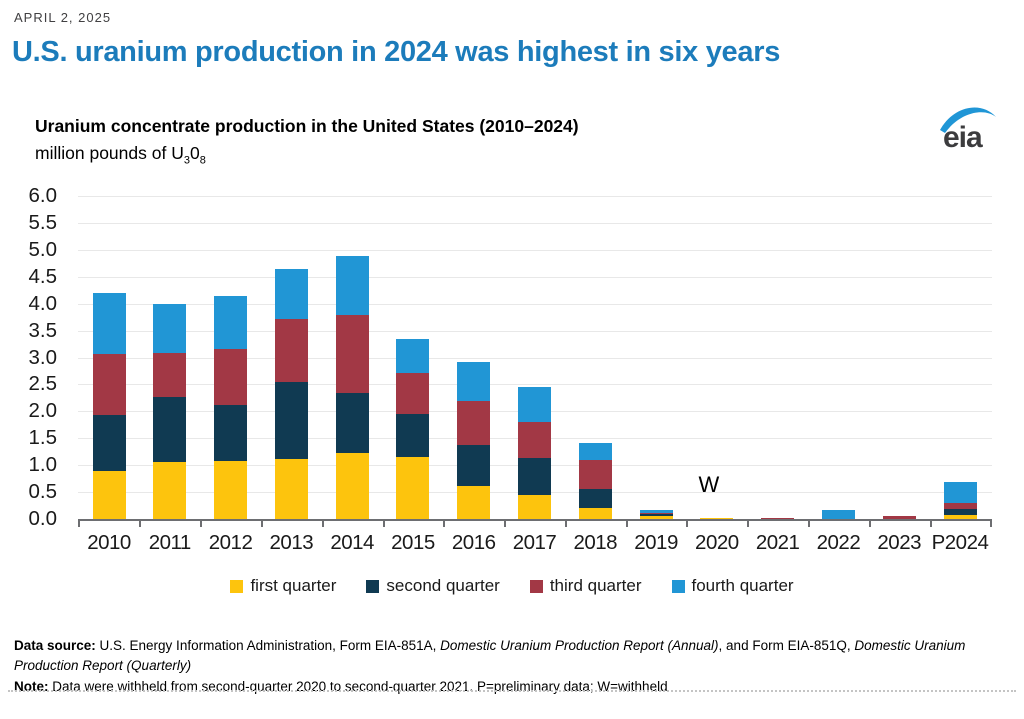 Image resolution: width=1024 pixels, height=719 pixels. What do you see at coordinates (109, 542) in the screenshot?
I see `x-axis-year-label: 2010` at bounding box center [109, 542].